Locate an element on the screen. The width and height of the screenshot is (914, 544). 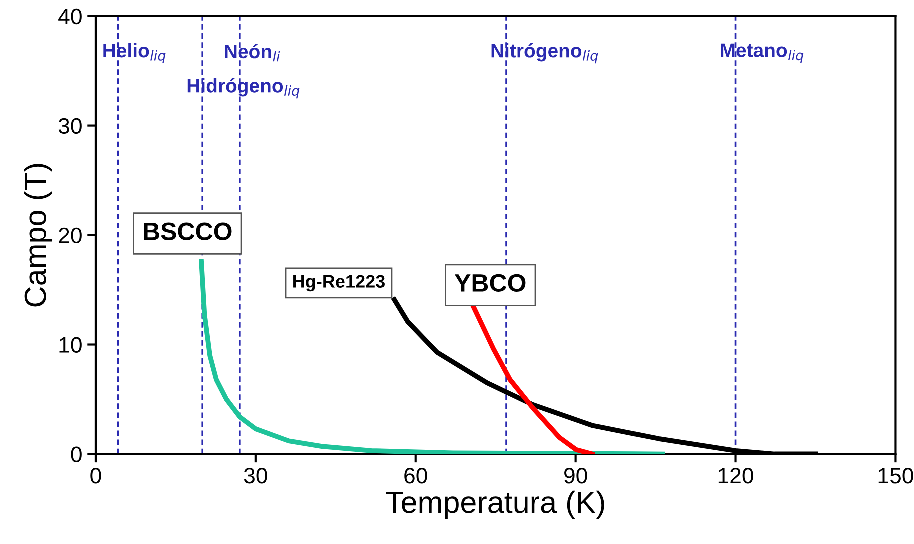
x-tick-label: 90 is located at coordinates (576, 476).